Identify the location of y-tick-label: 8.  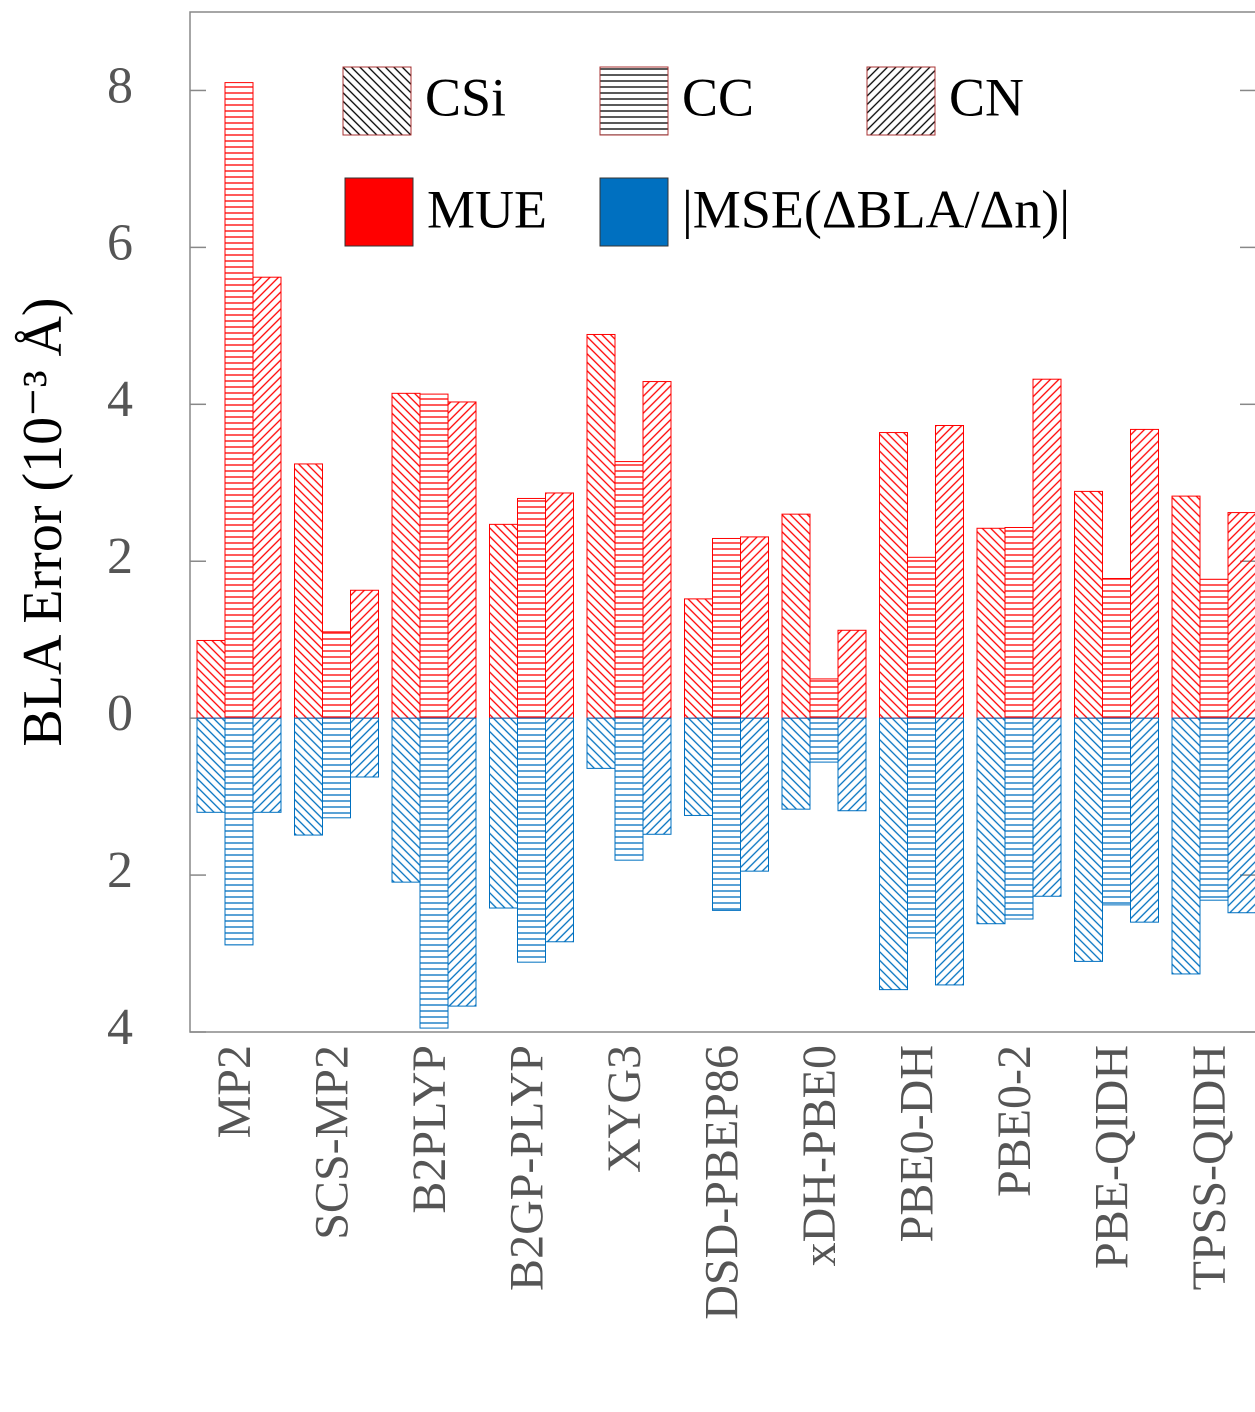
(120, 85).